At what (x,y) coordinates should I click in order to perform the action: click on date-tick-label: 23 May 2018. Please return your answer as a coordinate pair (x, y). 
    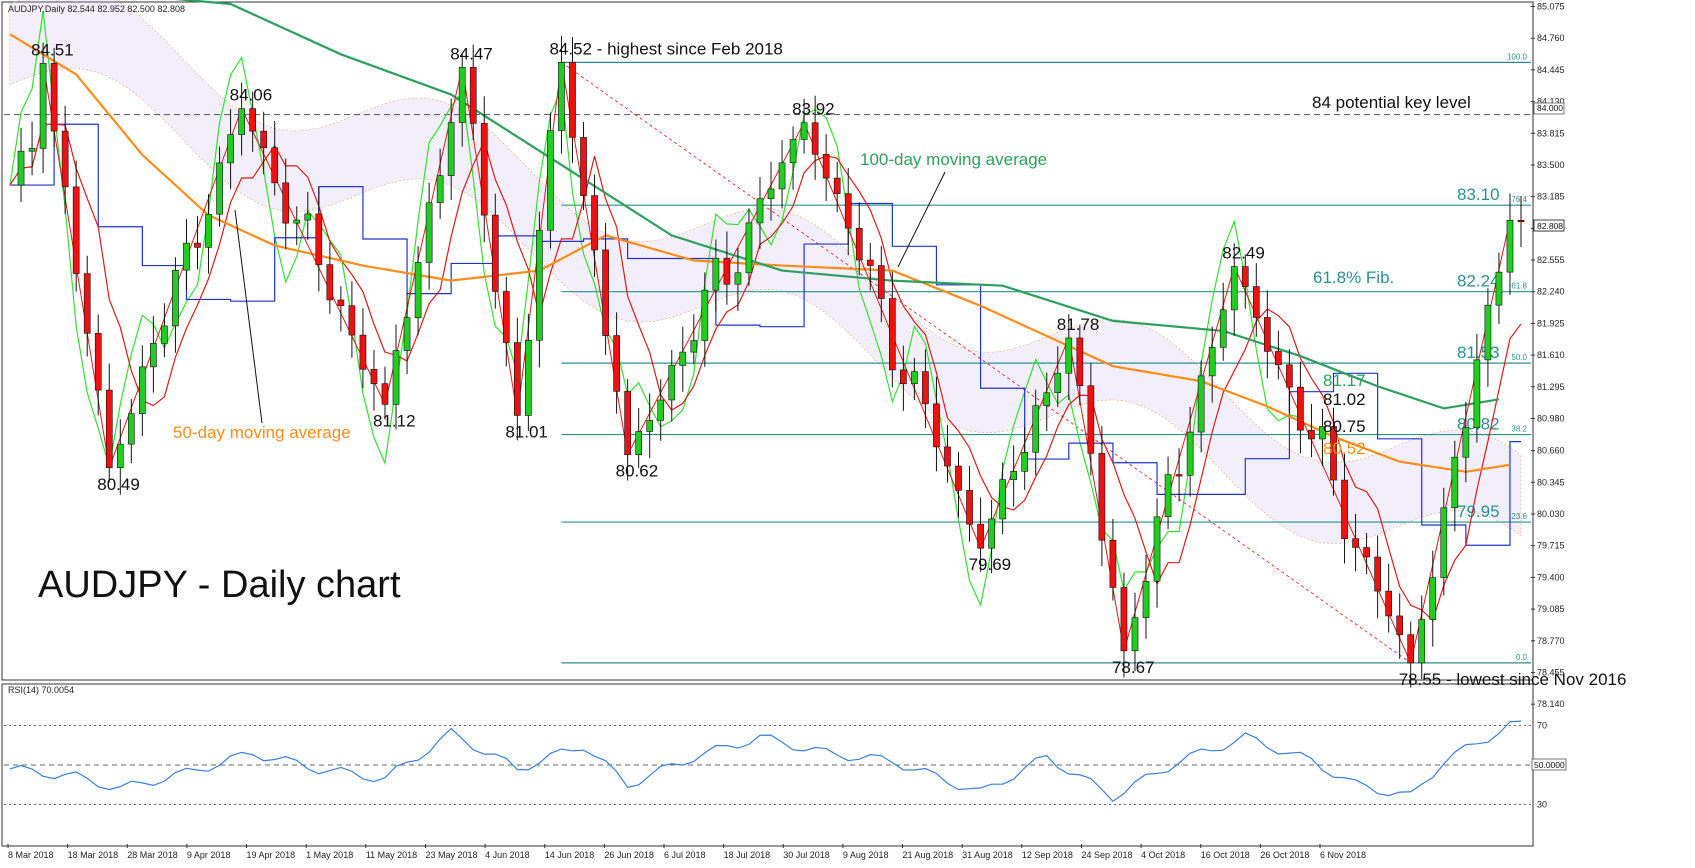
    Looking at the image, I should click on (451, 855).